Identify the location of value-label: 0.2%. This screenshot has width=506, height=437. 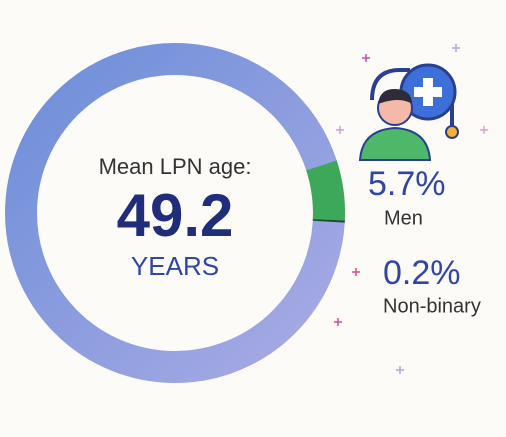
(422, 273).